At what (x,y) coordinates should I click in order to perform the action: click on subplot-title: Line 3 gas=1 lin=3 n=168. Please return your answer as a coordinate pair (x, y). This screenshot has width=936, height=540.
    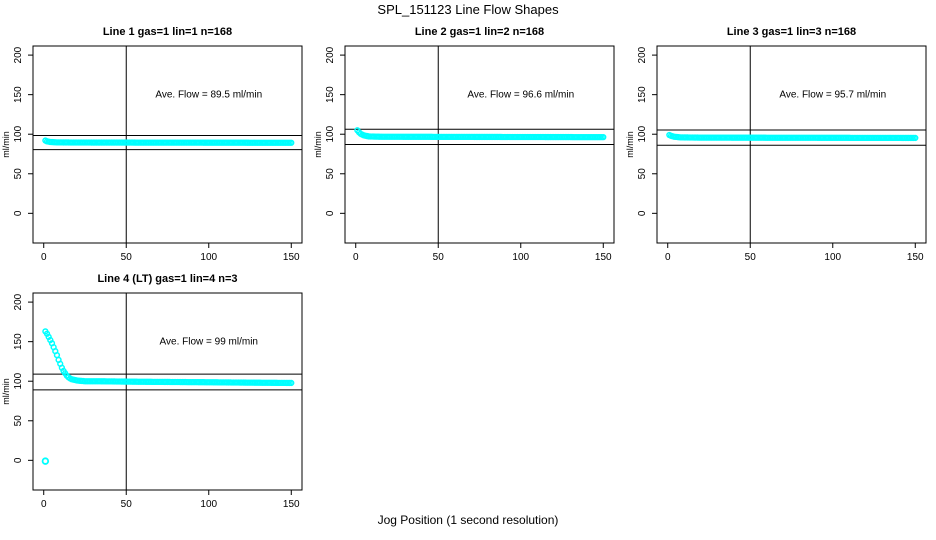
    Looking at the image, I should click on (791, 32).